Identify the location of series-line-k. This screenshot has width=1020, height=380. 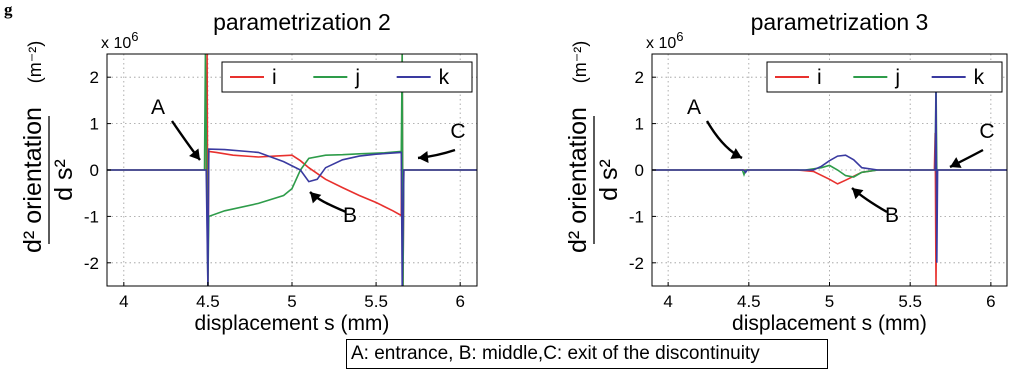
(292, 217).